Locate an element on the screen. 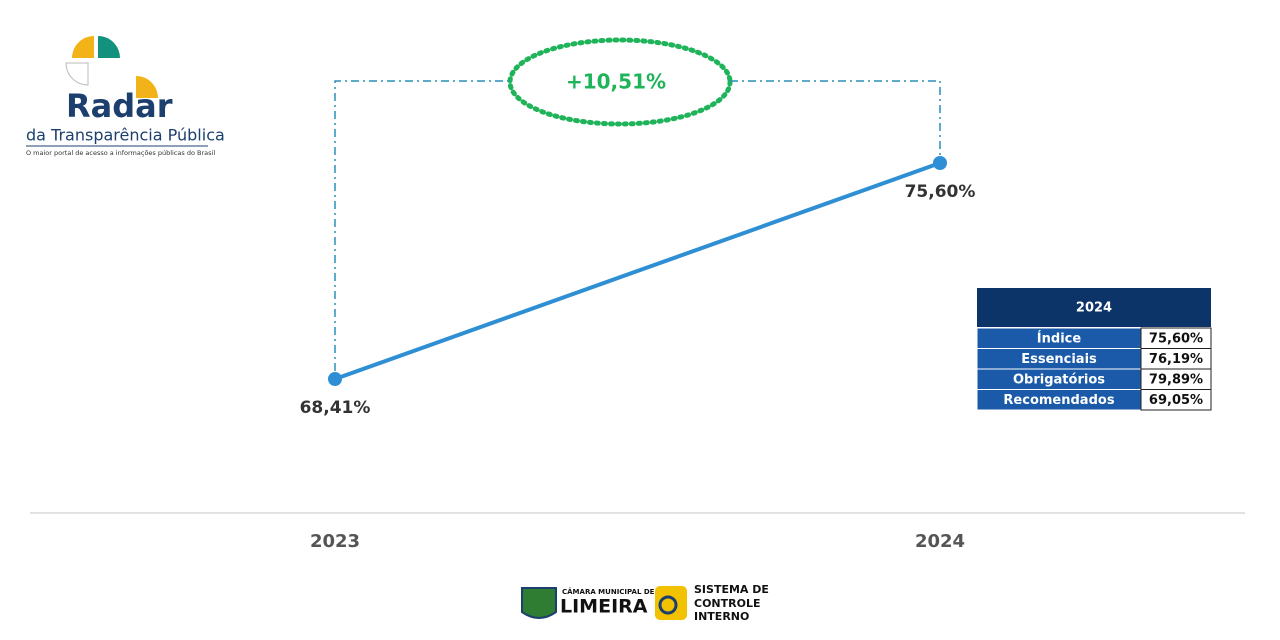 The image size is (1280, 640). camara-name: LIMEIRA is located at coordinates (604, 607).